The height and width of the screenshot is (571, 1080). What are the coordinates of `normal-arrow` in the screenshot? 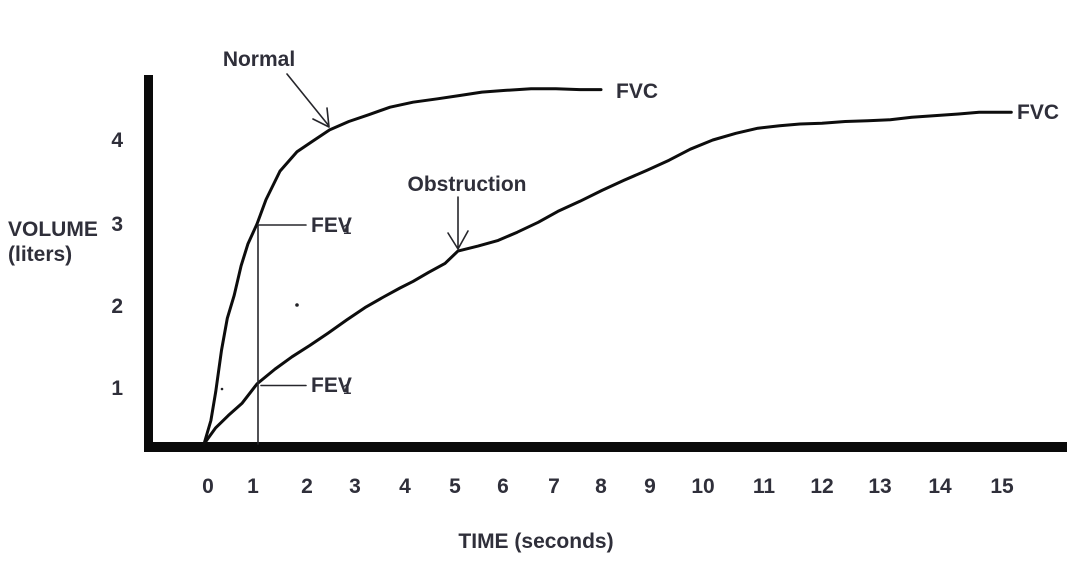 It's located at (308, 100).